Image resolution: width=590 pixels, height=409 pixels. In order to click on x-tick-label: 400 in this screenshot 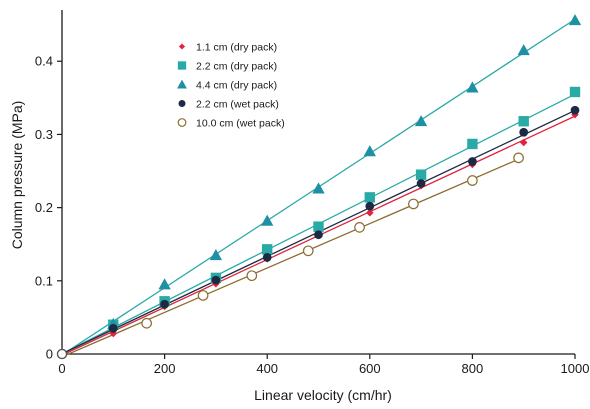, I will do `click(267, 368)`.